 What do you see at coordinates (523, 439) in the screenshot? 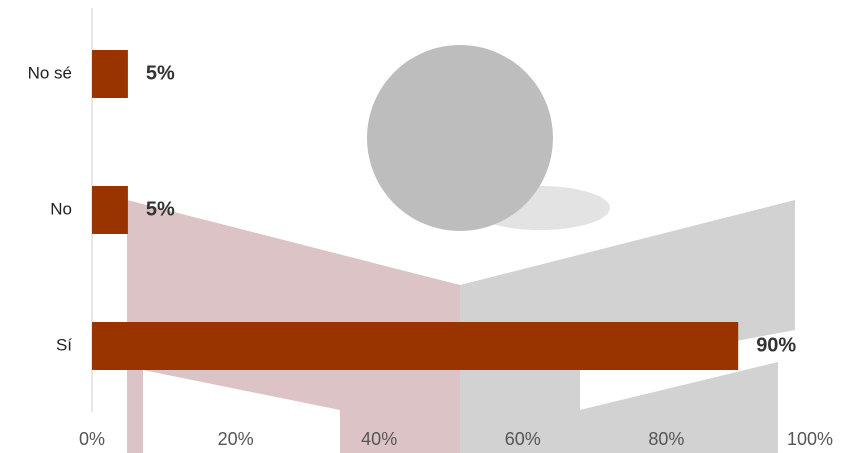
I see `x-tick-label: 60%` at bounding box center [523, 439].